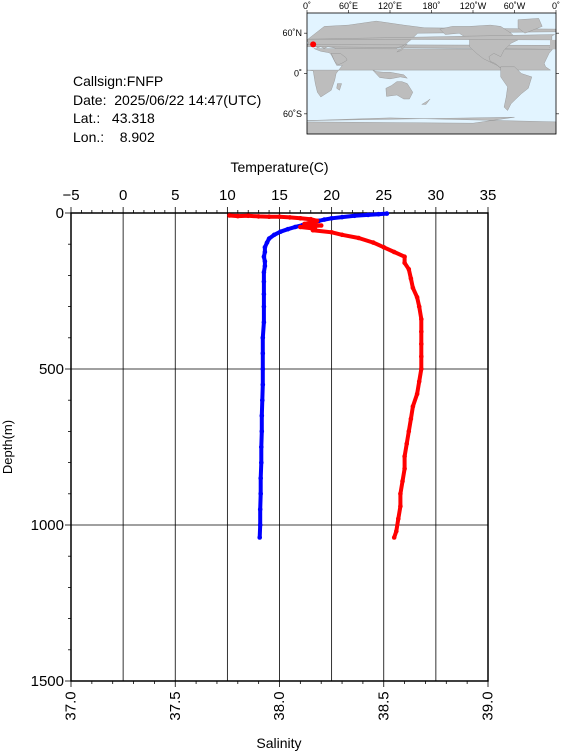 Image resolution: width=564 pixels, height=751 pixels. What do you see at coordinates (431, 6) in the screenshot?
I see `map-lon-label: 180˚` at bounding box center [431, 6].